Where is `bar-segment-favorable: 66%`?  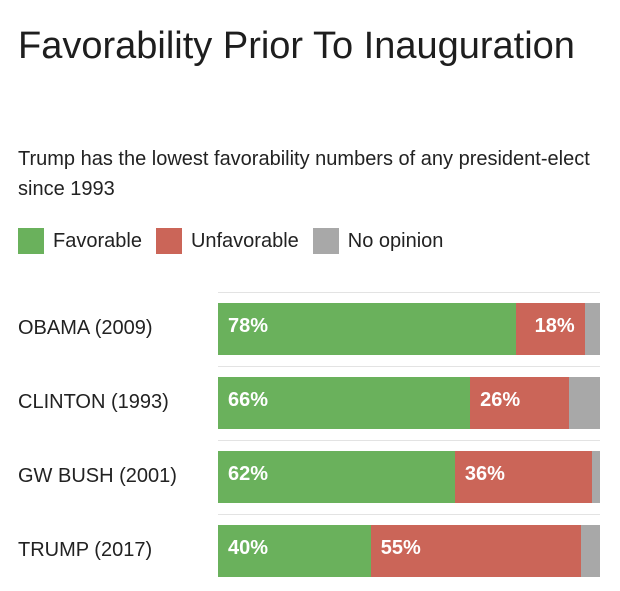
bar-segment-favorable: 66% is located at coordinates (344, 403).